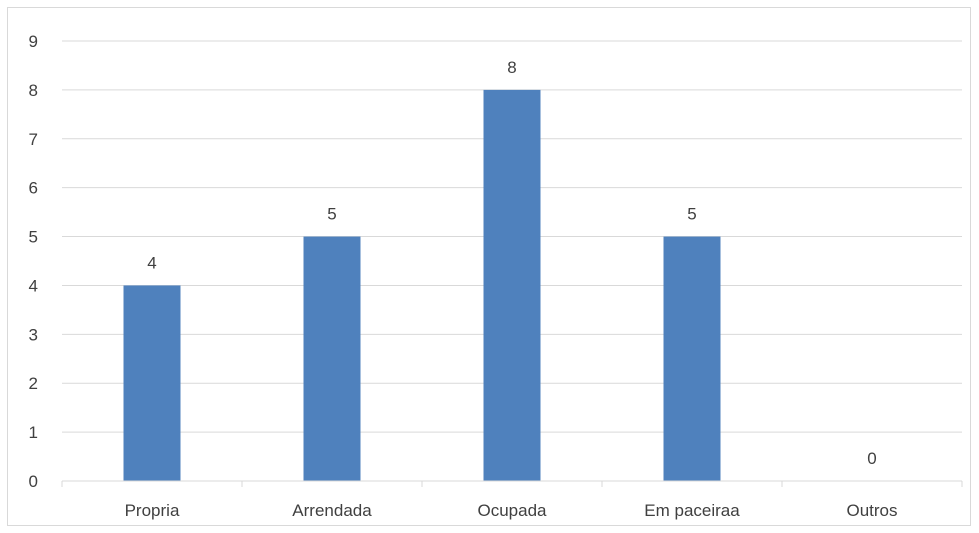  Describe the element at coordinates (511, 67) in the screenshot. I see `data-label: 8` at that location.